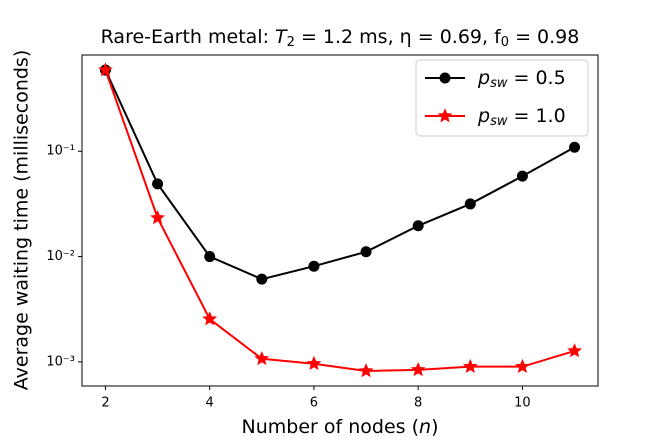 Image resolution: width=664 pixels, height=443 pixels. I want to click on x-tick-label: 6, so click(314, 403).